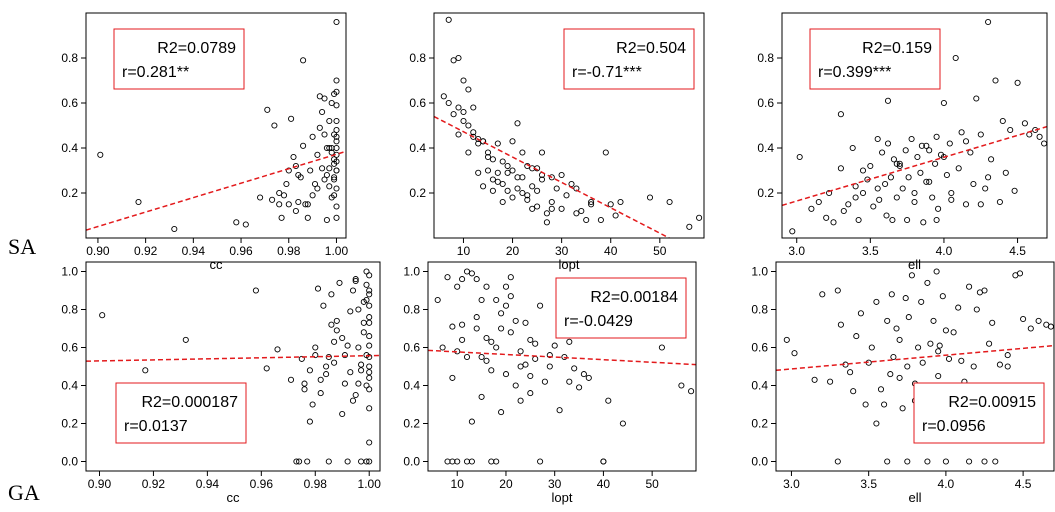 The height and width of the screenshot is (512, 1055). I want to click on plot-frame, so click(233, 366).